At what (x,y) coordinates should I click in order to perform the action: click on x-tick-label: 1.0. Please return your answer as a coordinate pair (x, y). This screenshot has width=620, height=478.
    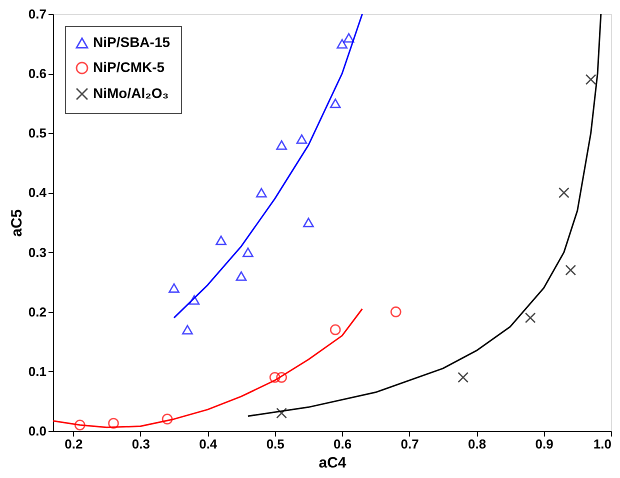
    Looking at the image, I should click on (602, 444).